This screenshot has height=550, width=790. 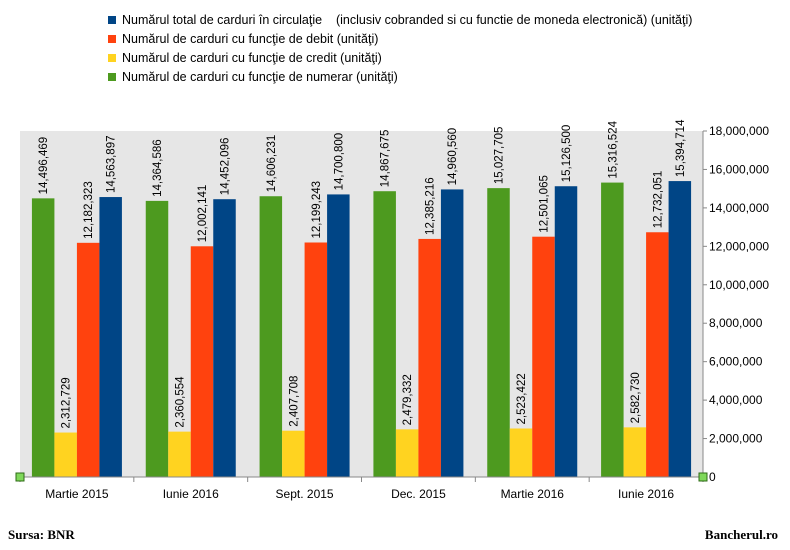 I want to click on bar-value-label: 12,182,323, so click(x=89, y=210).